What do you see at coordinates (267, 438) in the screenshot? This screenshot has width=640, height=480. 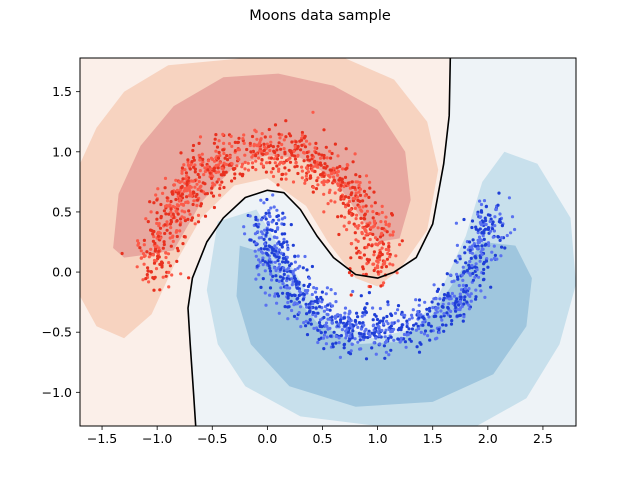 I see `x-tick-label: 0.0` at bounding box center [267, 438].